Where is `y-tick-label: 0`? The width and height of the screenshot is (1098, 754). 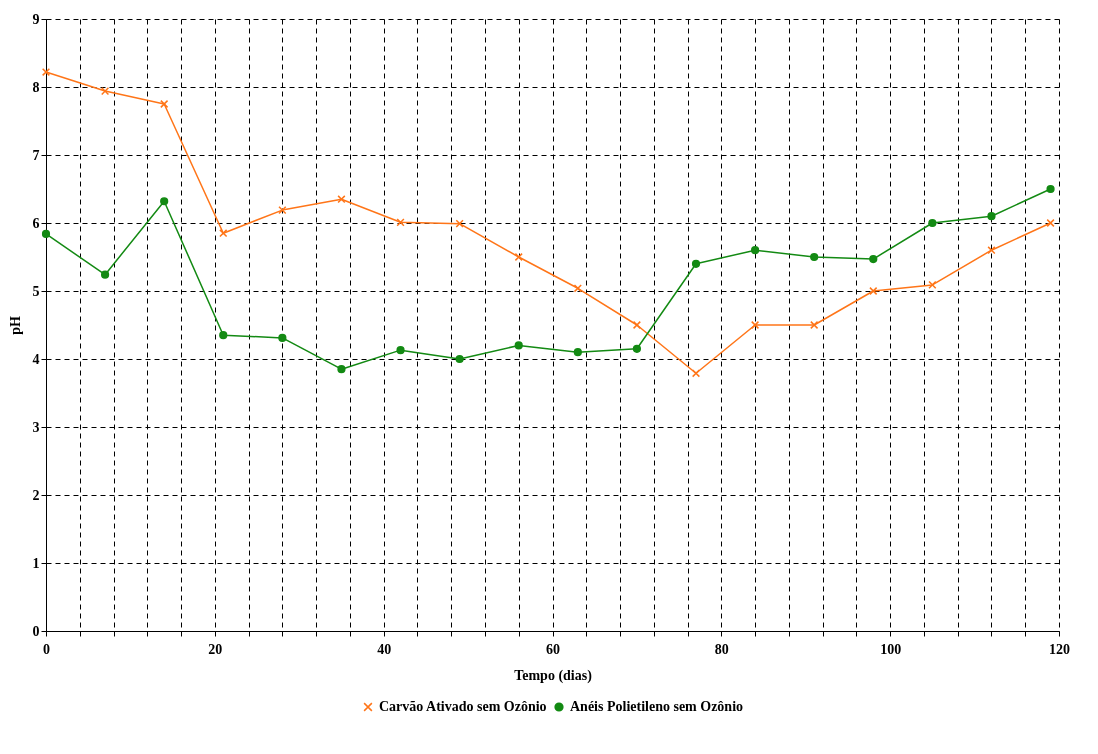 y-tick-label: 0 is located at coordinates (36, 631).